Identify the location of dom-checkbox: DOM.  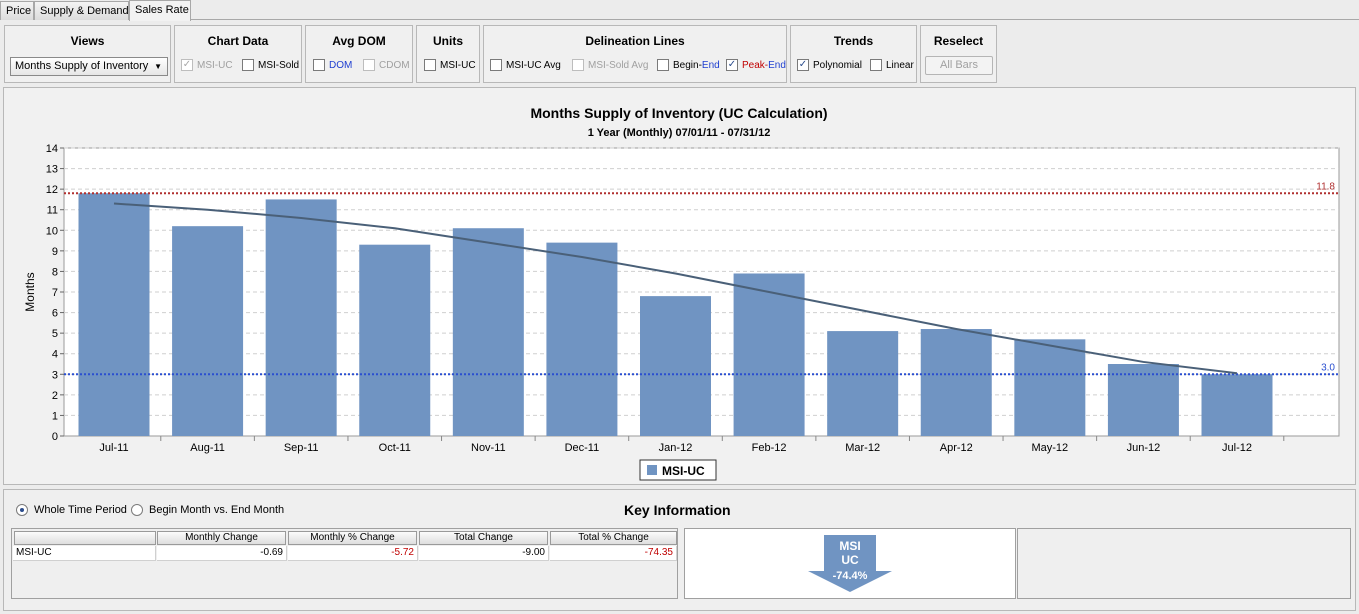
(332, 65).